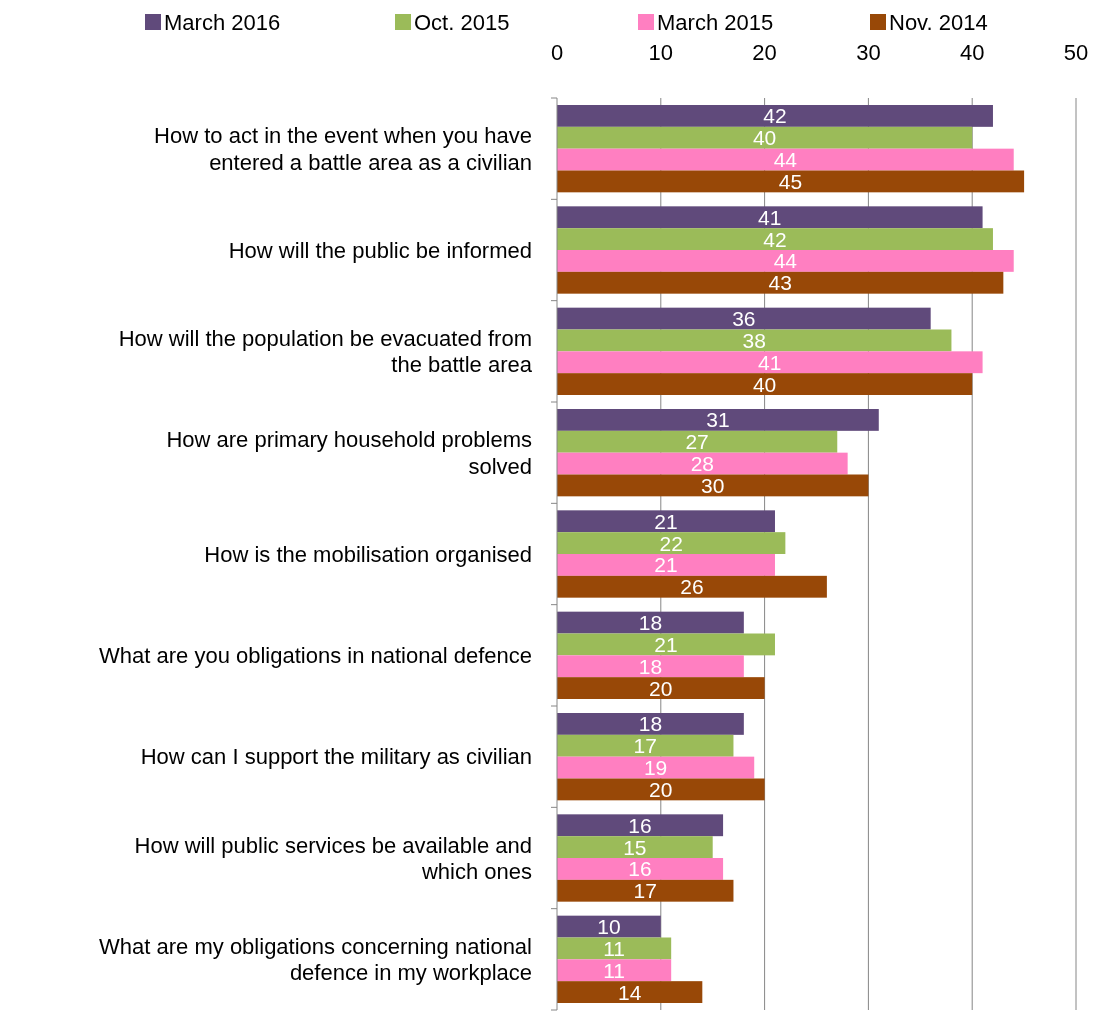 The height and width of the screenshot is (1012, 1100). I want to click on data-label: 28, so click(702, 464).